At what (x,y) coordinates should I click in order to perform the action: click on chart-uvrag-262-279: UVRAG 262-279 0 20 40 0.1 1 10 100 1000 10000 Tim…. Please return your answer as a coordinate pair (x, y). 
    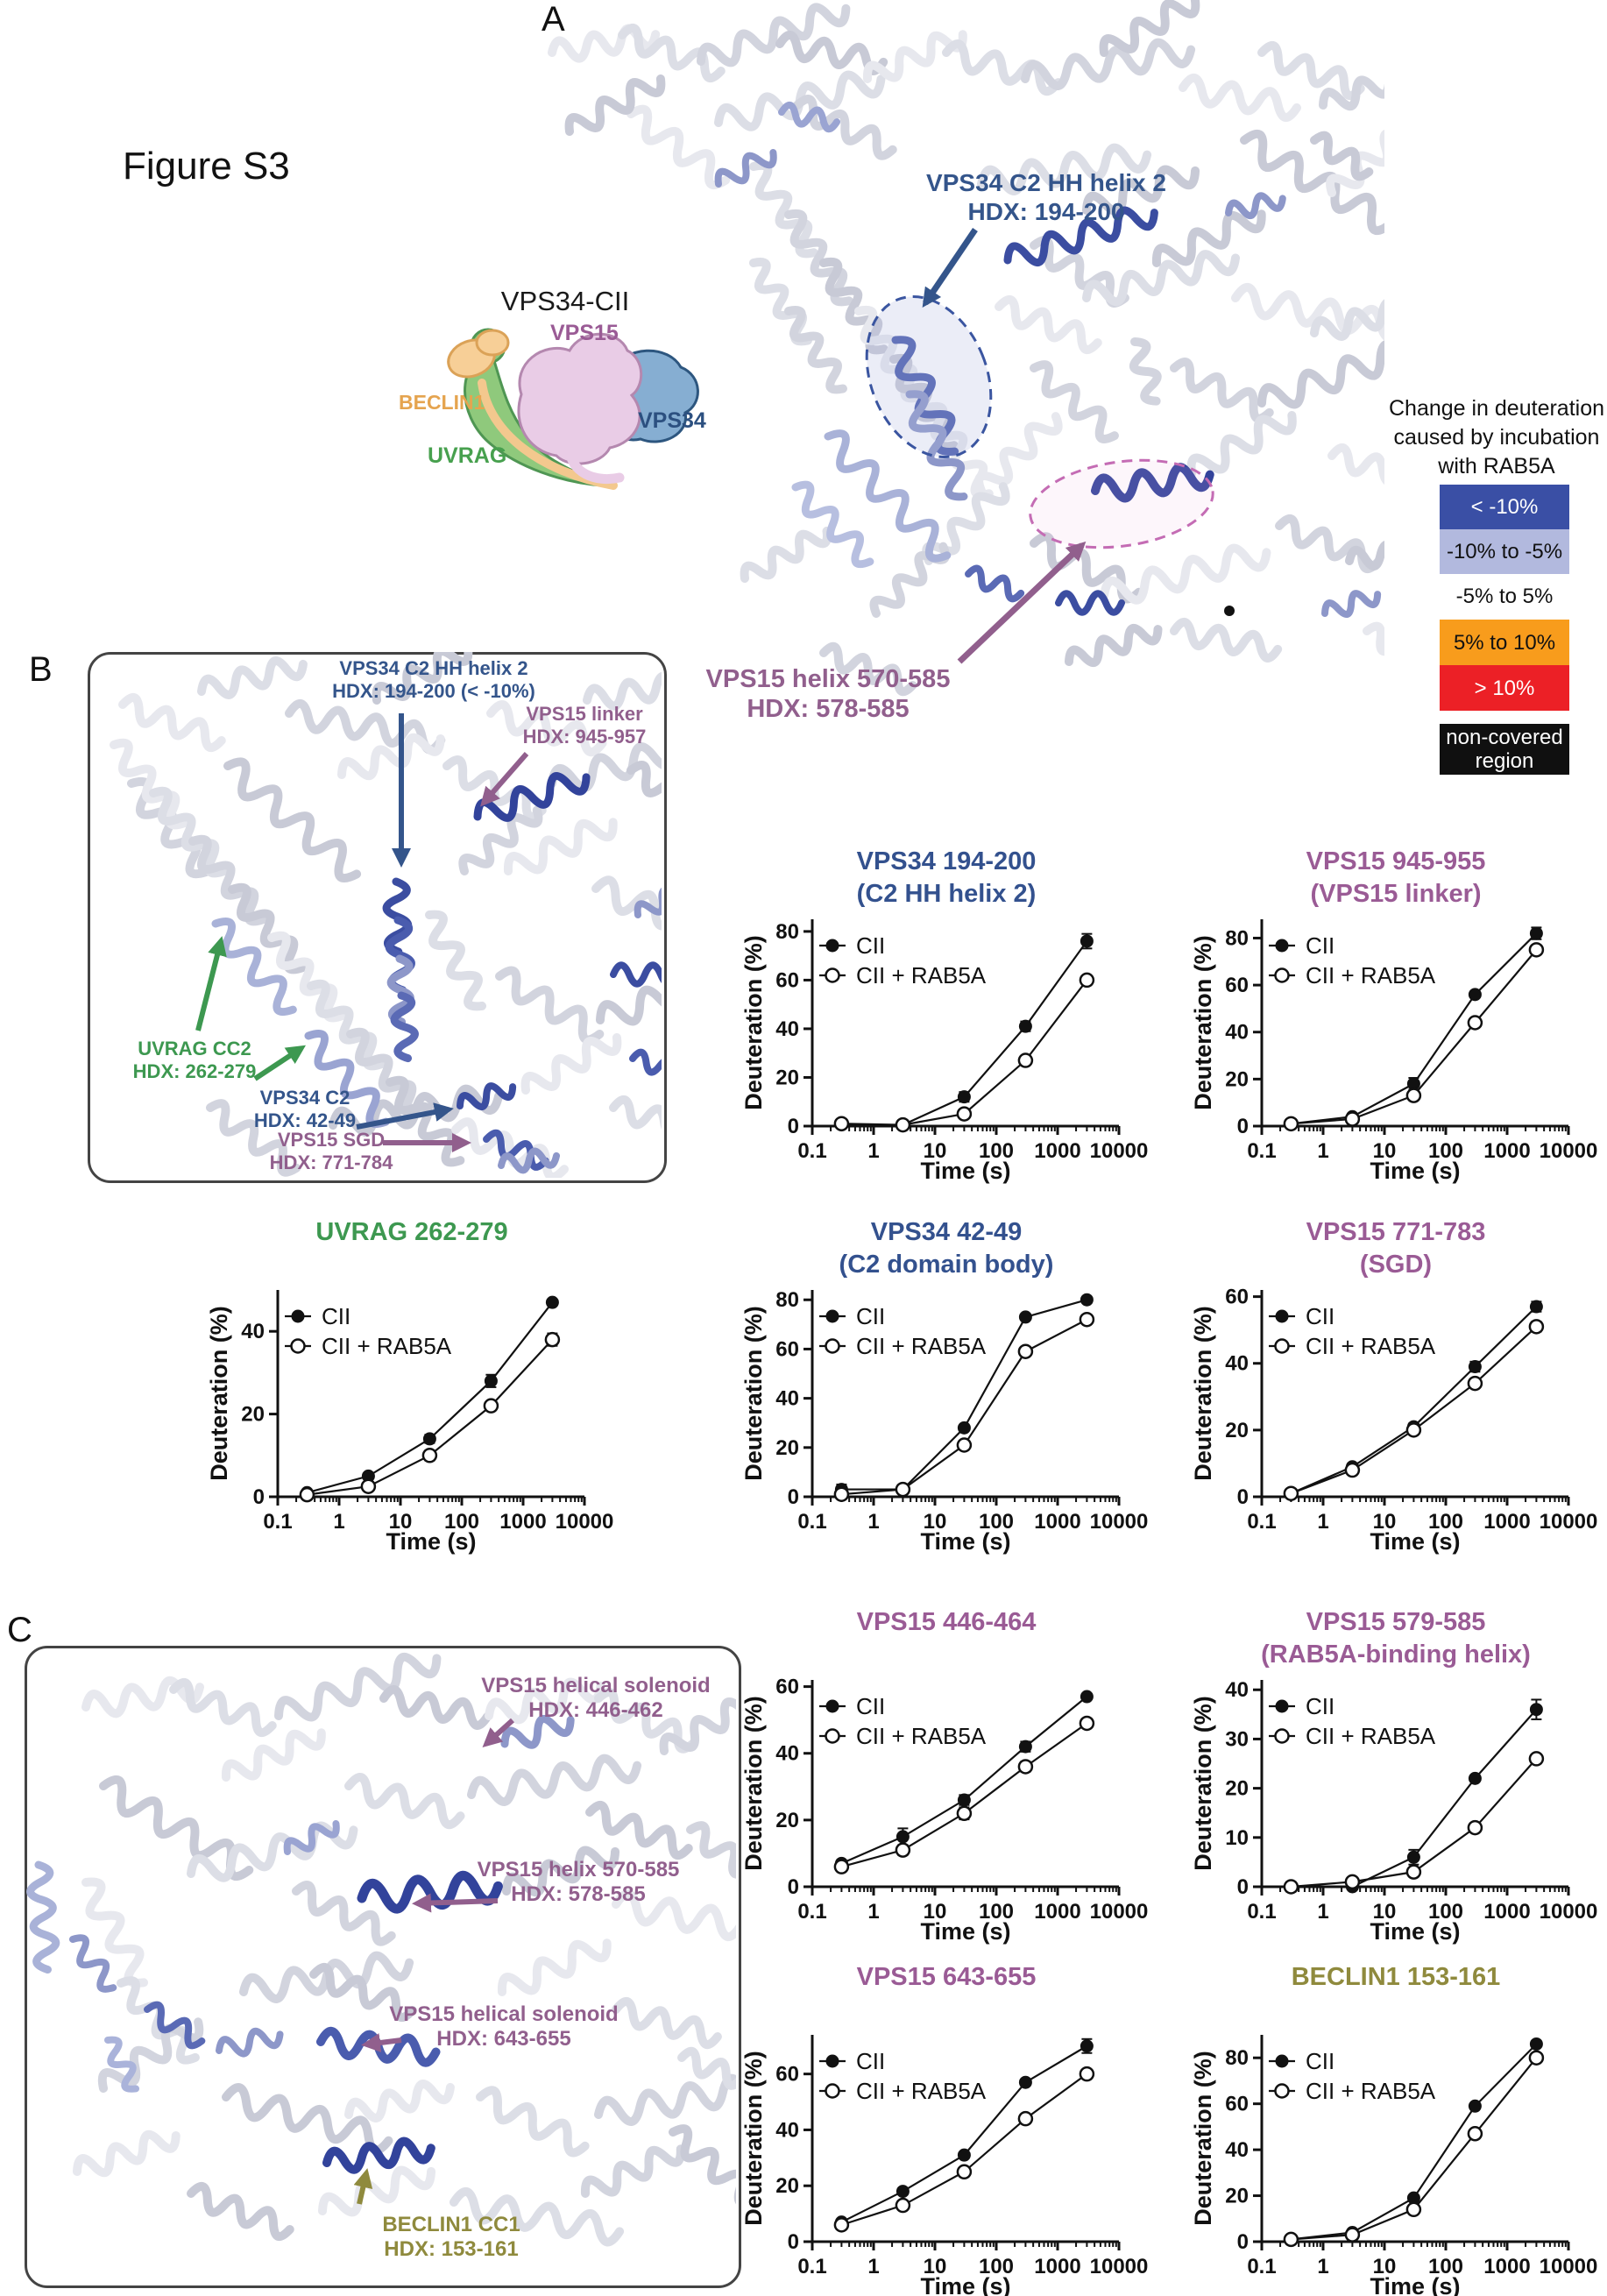
    Looking at the image, I should click on (412, 1385).